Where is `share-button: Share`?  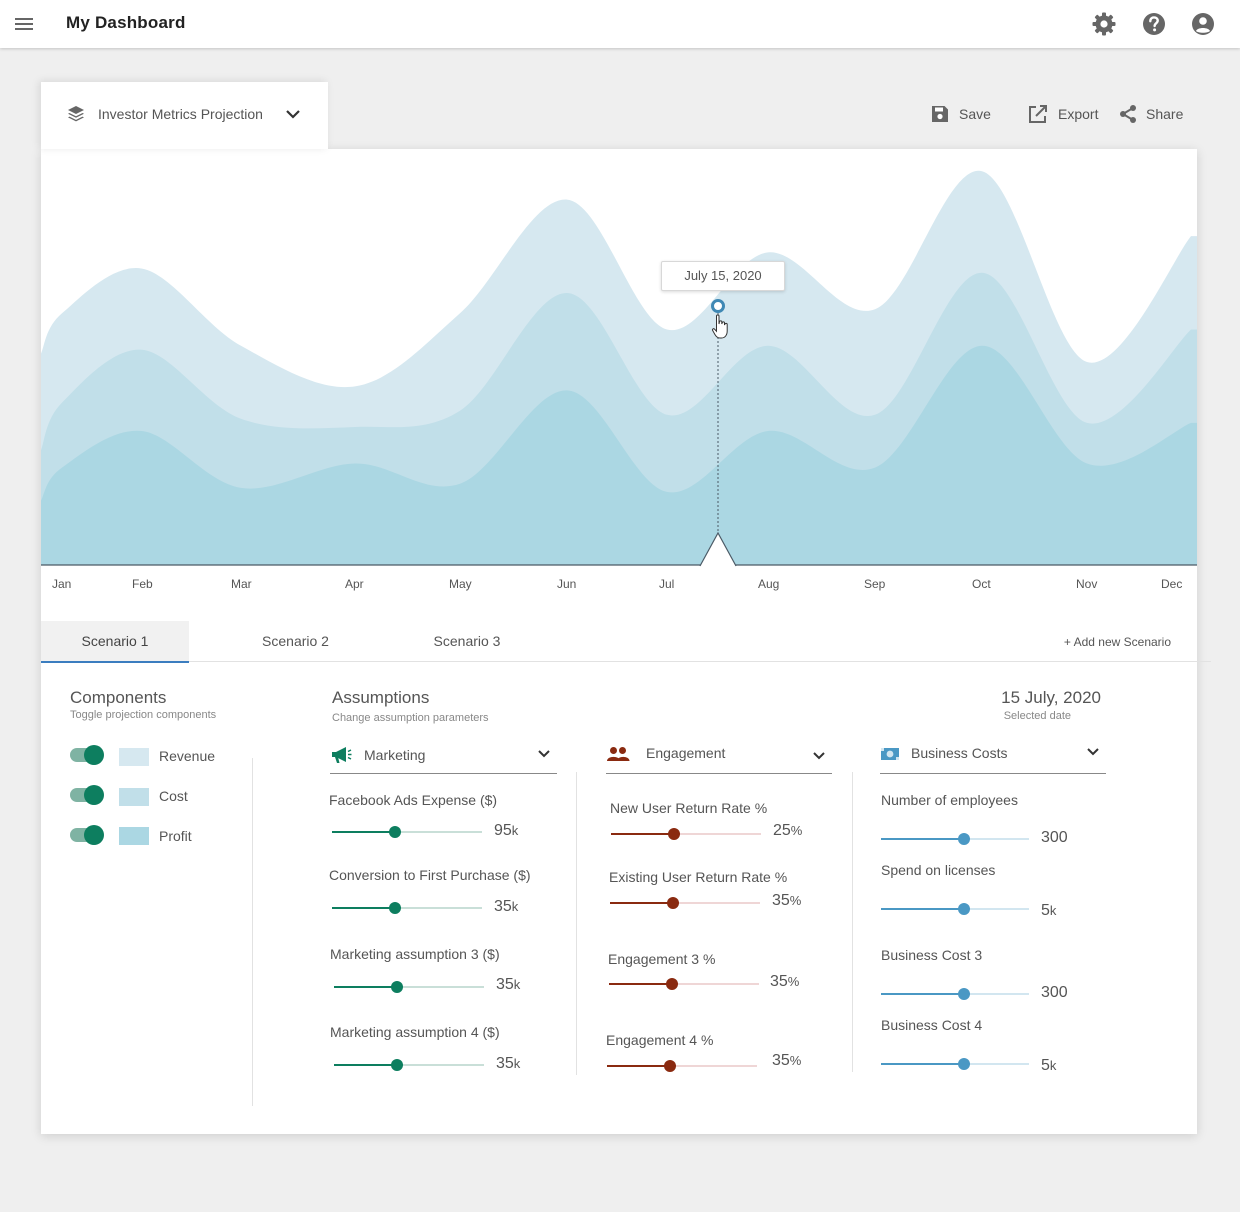 share-button: Share is located at coordinates (1151, 114).